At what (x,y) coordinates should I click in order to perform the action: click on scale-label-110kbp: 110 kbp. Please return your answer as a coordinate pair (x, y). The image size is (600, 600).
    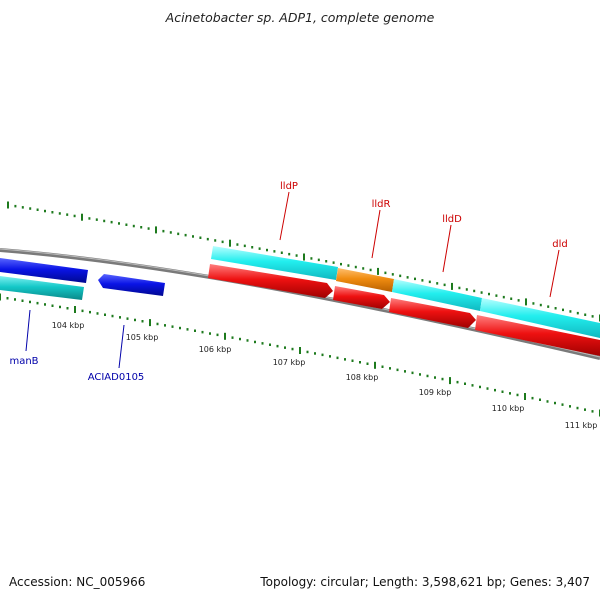
    Looking at the image, I should click on (508, 408).